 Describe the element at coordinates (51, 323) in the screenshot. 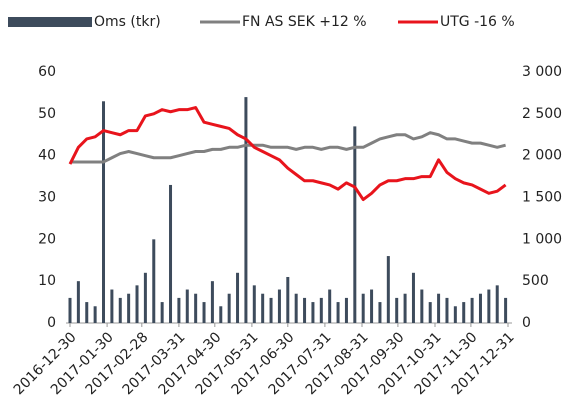

I see `y-tick-label: 0` at that location.